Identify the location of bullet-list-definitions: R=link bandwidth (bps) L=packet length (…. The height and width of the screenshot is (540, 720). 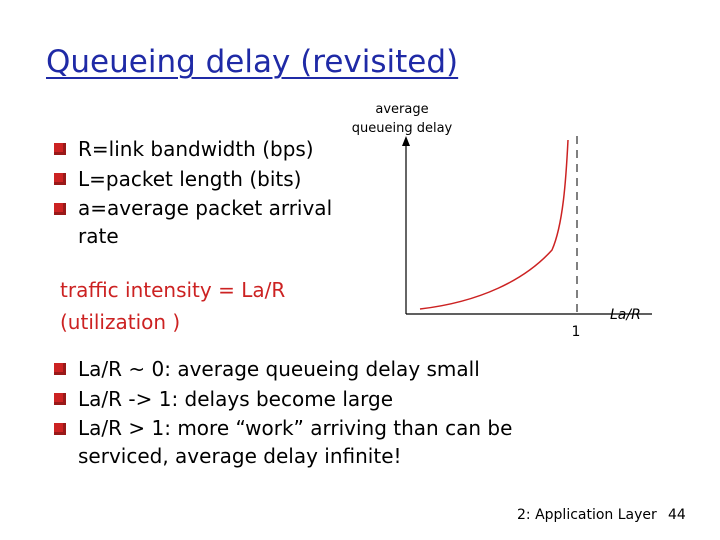
(204, 192).